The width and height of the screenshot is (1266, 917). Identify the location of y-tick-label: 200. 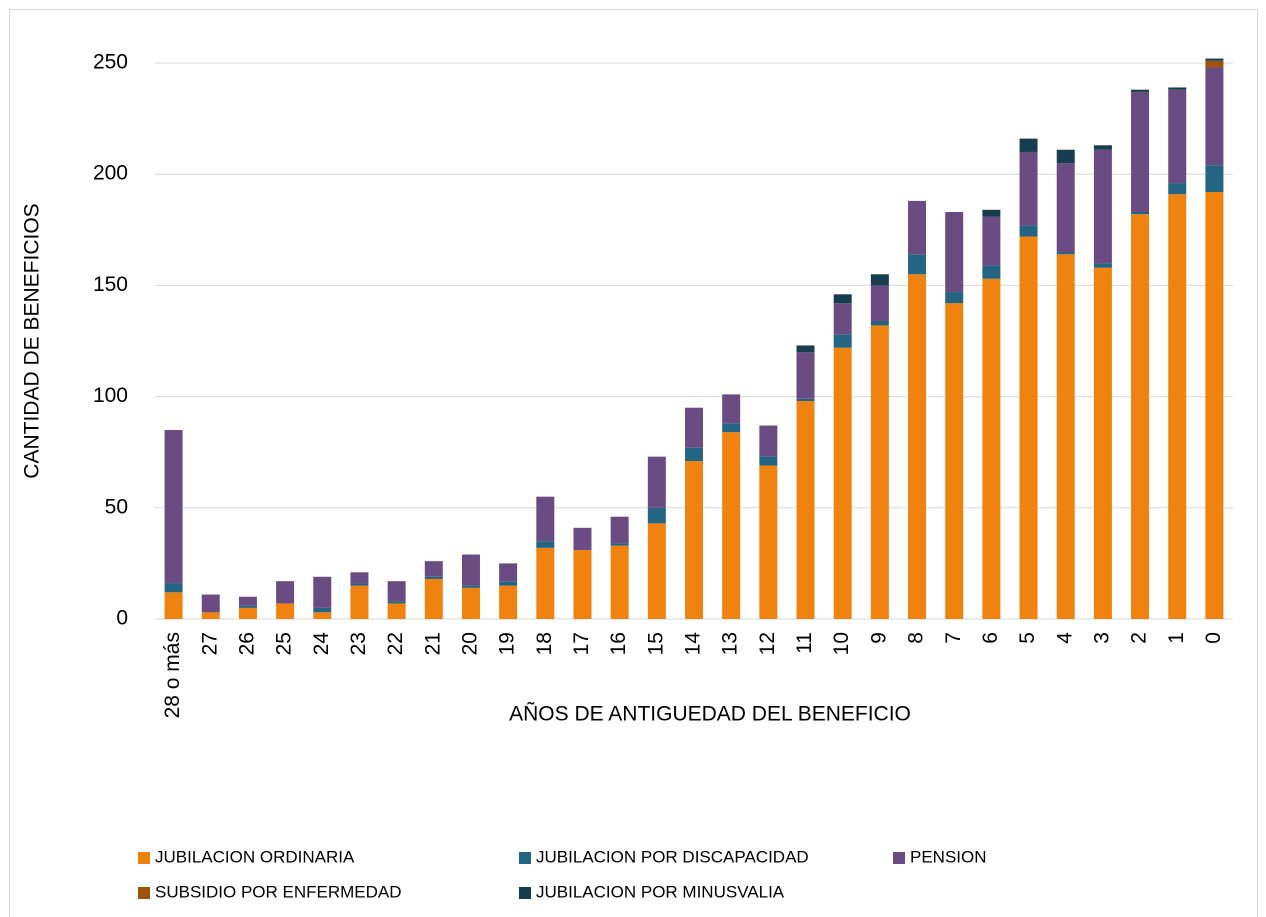
(110, 173).